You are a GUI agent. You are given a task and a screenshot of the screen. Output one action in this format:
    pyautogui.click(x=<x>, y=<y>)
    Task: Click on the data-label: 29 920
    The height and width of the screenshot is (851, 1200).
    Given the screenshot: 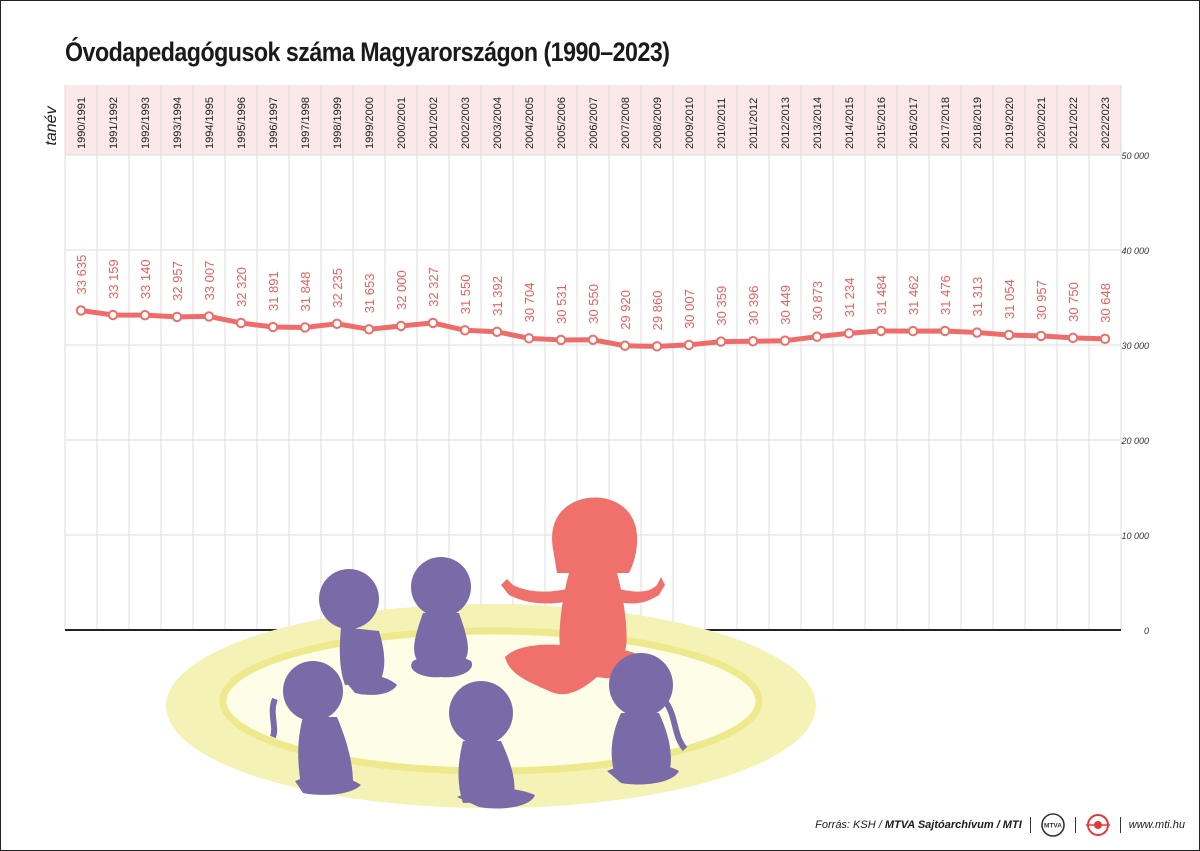 What is the action you would take?
    pyautogui.click(x=625, y=310)
    